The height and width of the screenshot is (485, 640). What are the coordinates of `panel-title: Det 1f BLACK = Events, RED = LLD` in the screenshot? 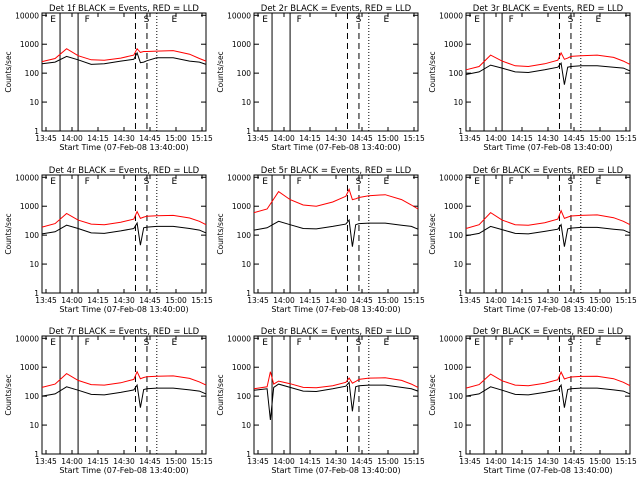 It's located at (124, 9).